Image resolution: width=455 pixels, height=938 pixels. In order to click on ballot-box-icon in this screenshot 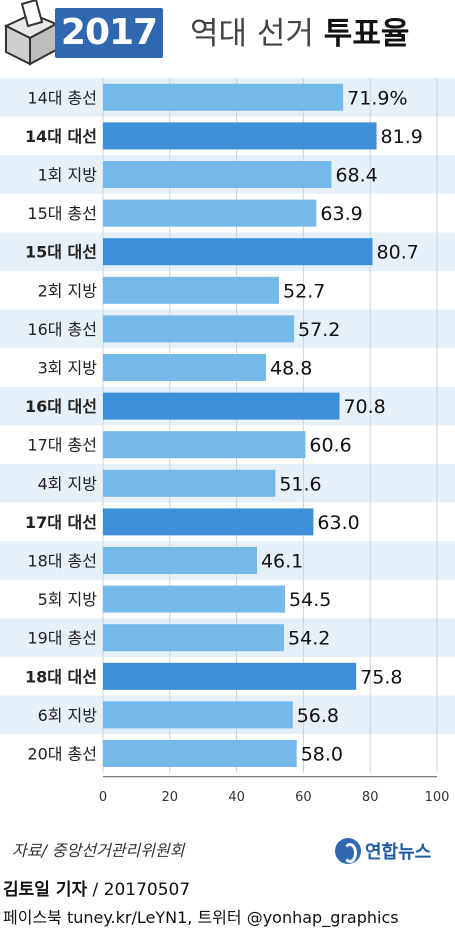, I will do `click(30, 33)`.